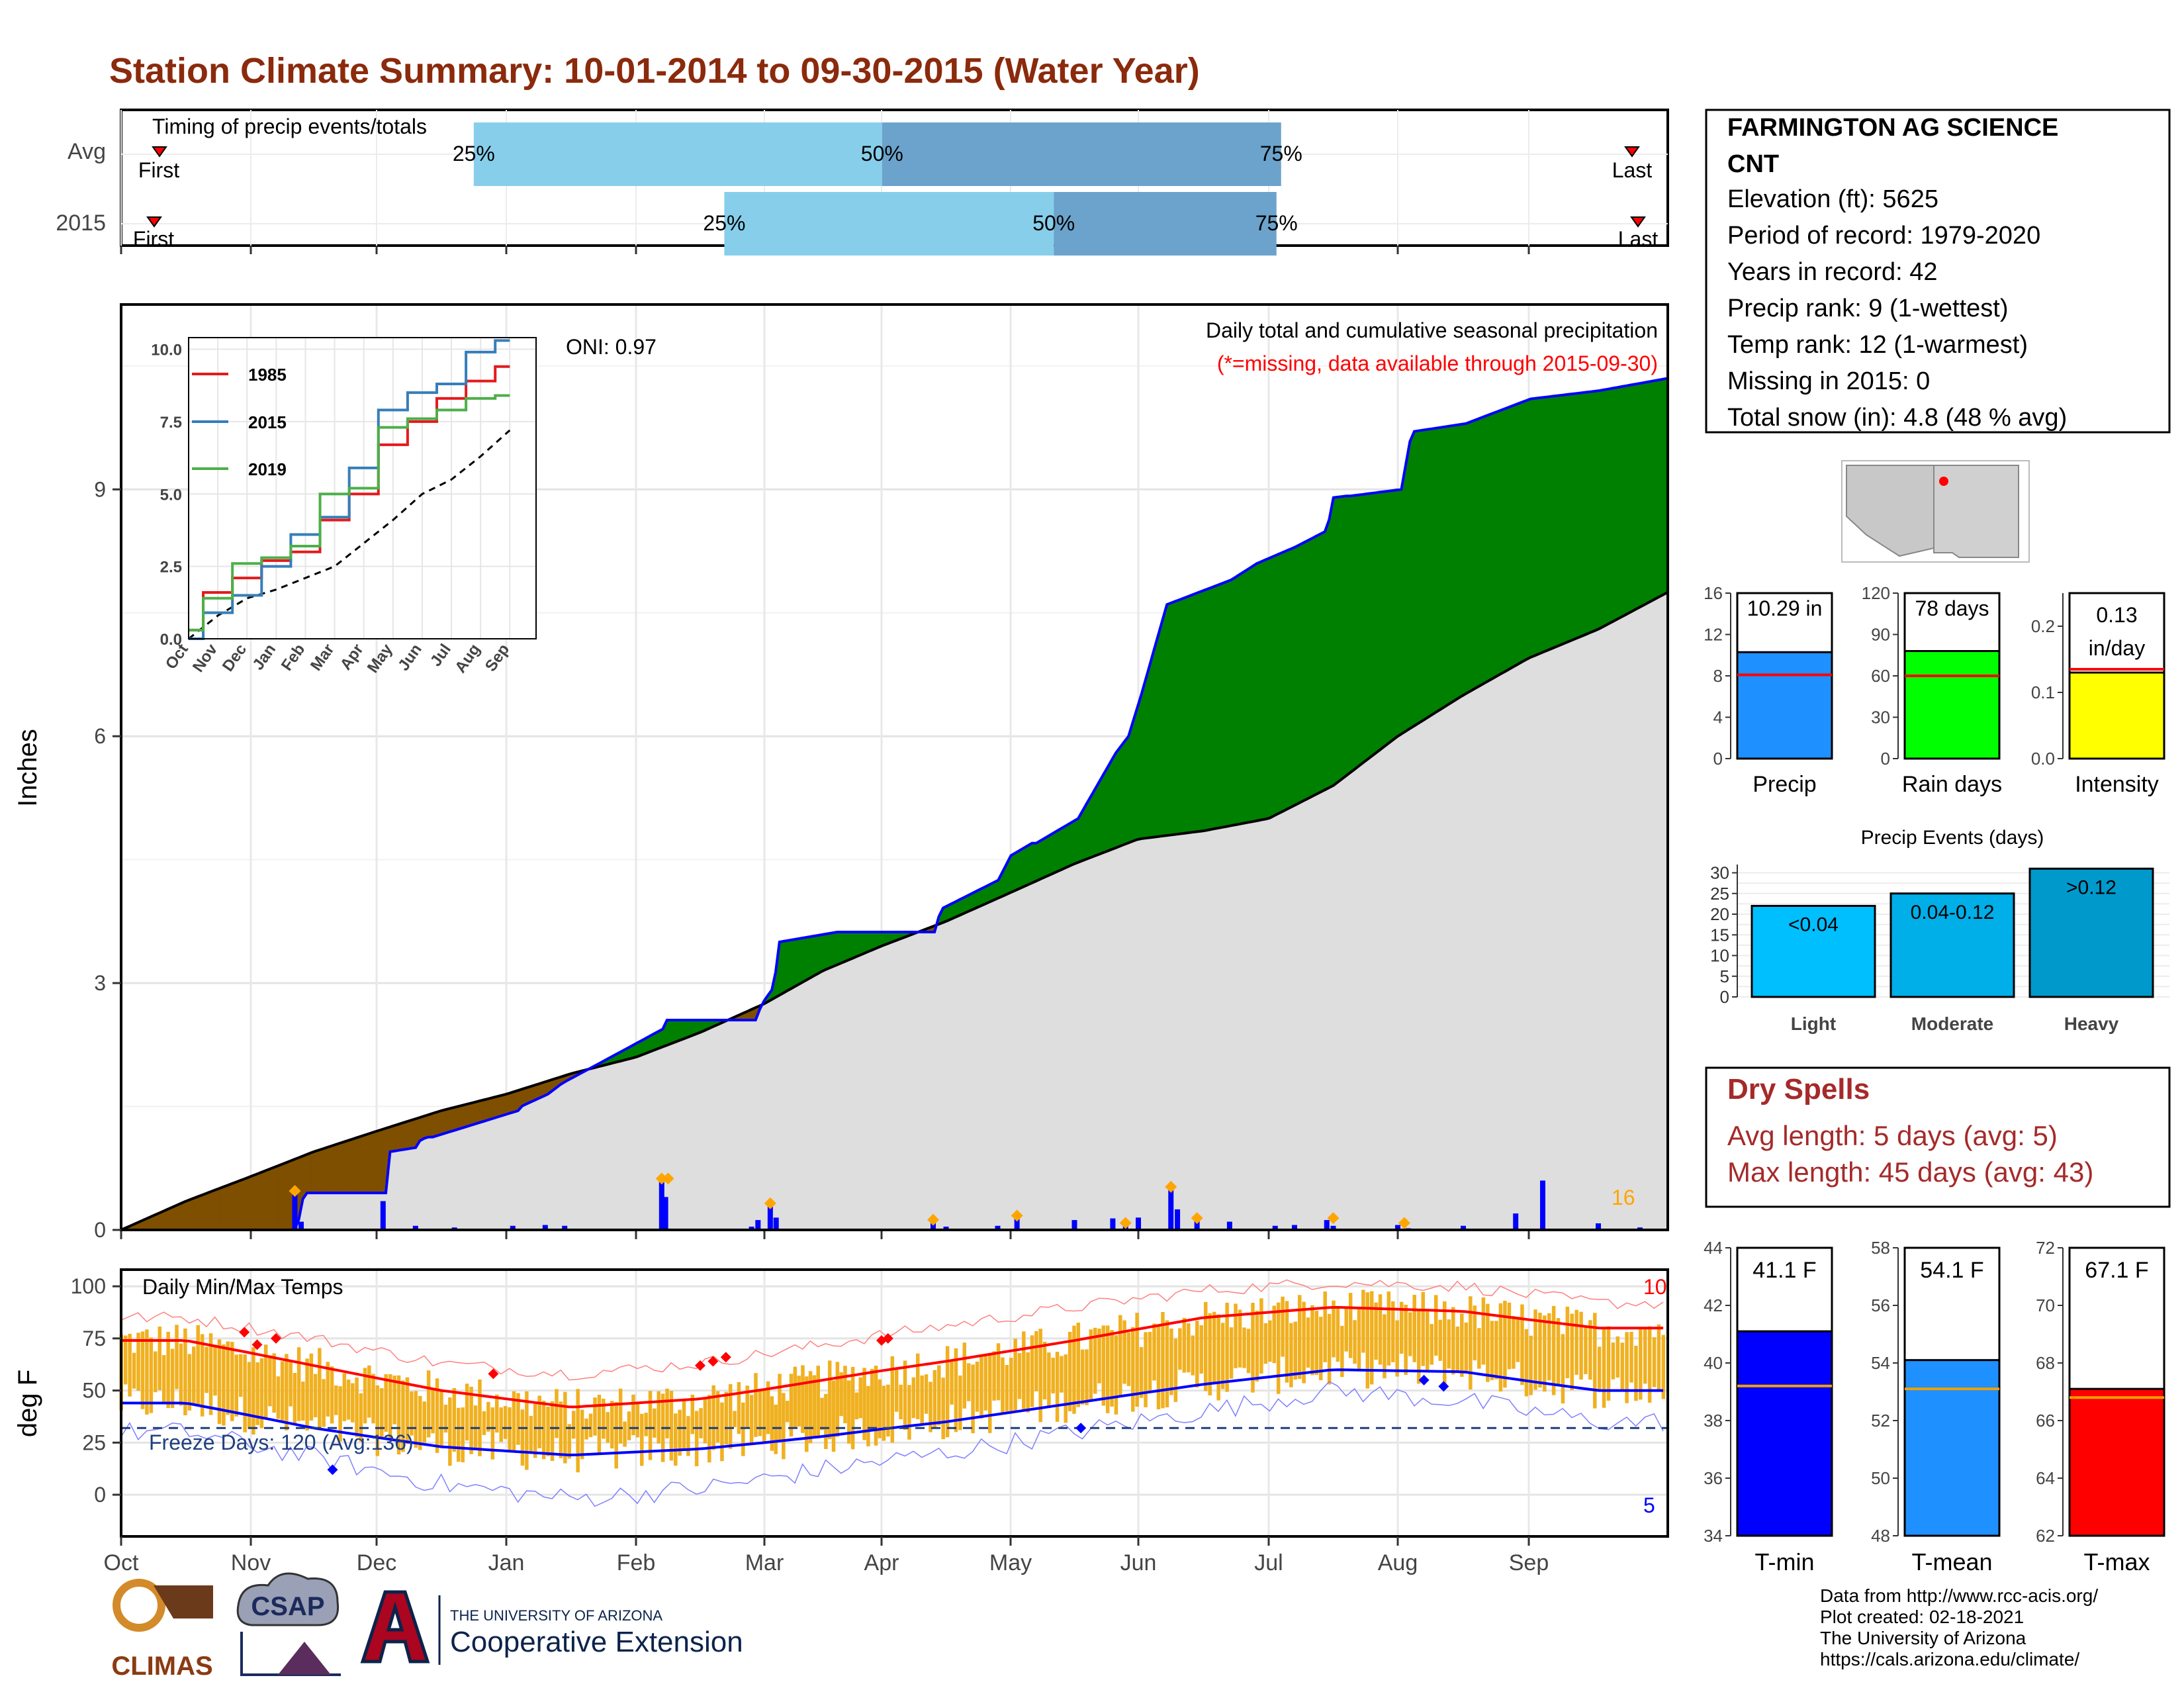  Describe the element at coordinates (267, 375) in the screenshot. I see `legend-label-1985: 1985` at that location.